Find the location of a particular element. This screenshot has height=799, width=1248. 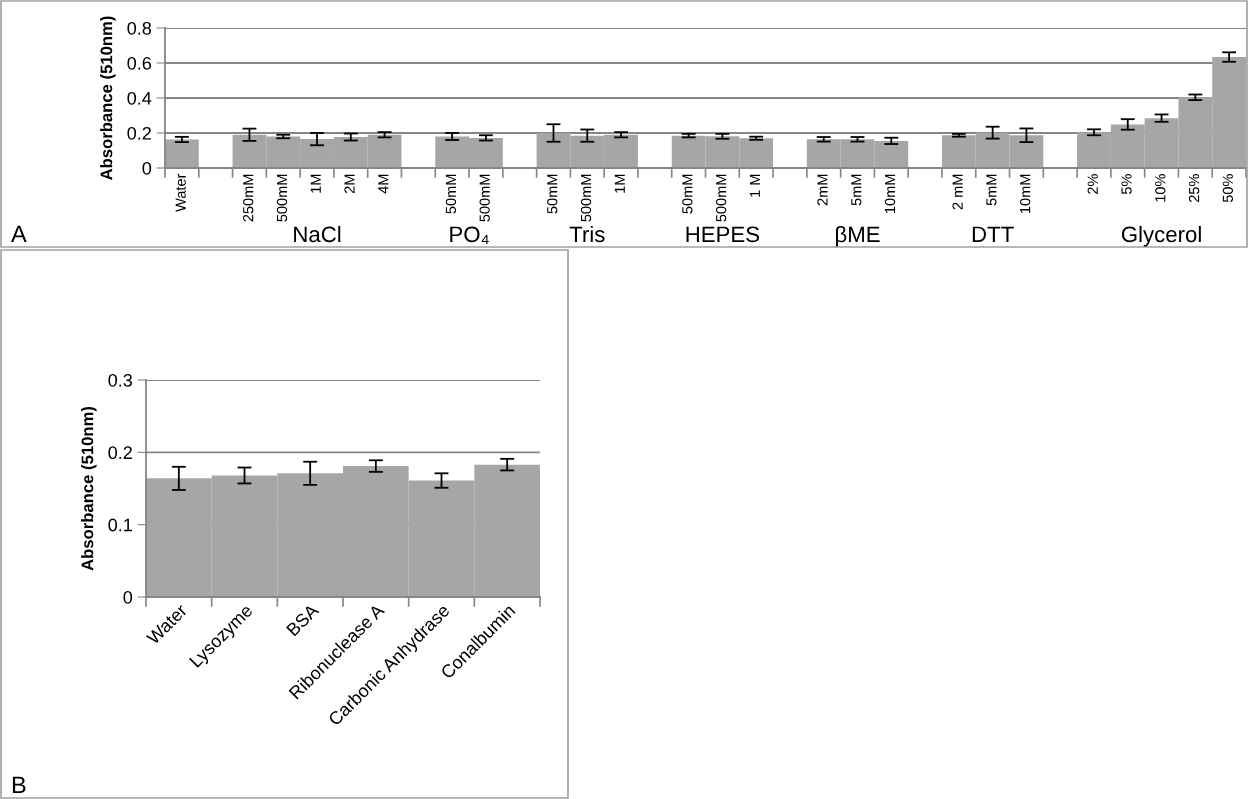

x-tick-label: 10% is located at coordinates (1160, 188).